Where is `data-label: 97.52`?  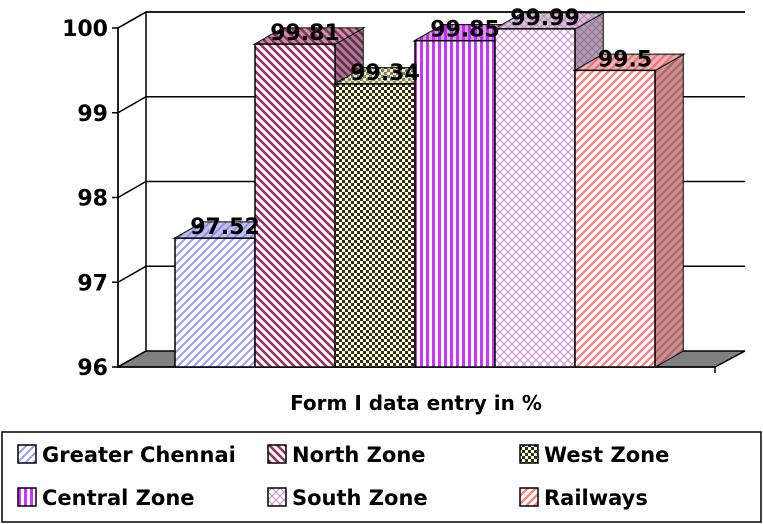 data-label: 97.52 is located at coordinates (225, 227).